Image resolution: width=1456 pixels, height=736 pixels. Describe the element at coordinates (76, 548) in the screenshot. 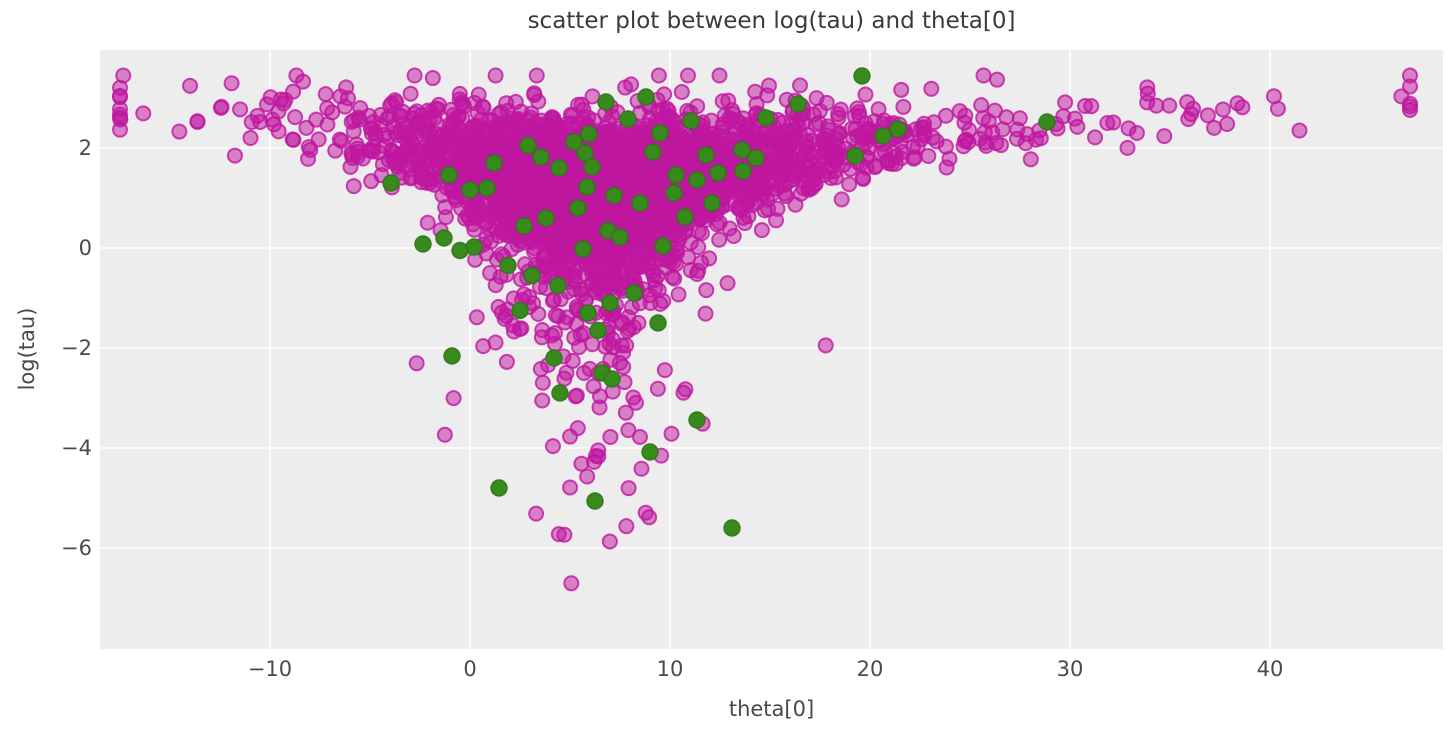

I see `y-tick-label: −6` at that location.